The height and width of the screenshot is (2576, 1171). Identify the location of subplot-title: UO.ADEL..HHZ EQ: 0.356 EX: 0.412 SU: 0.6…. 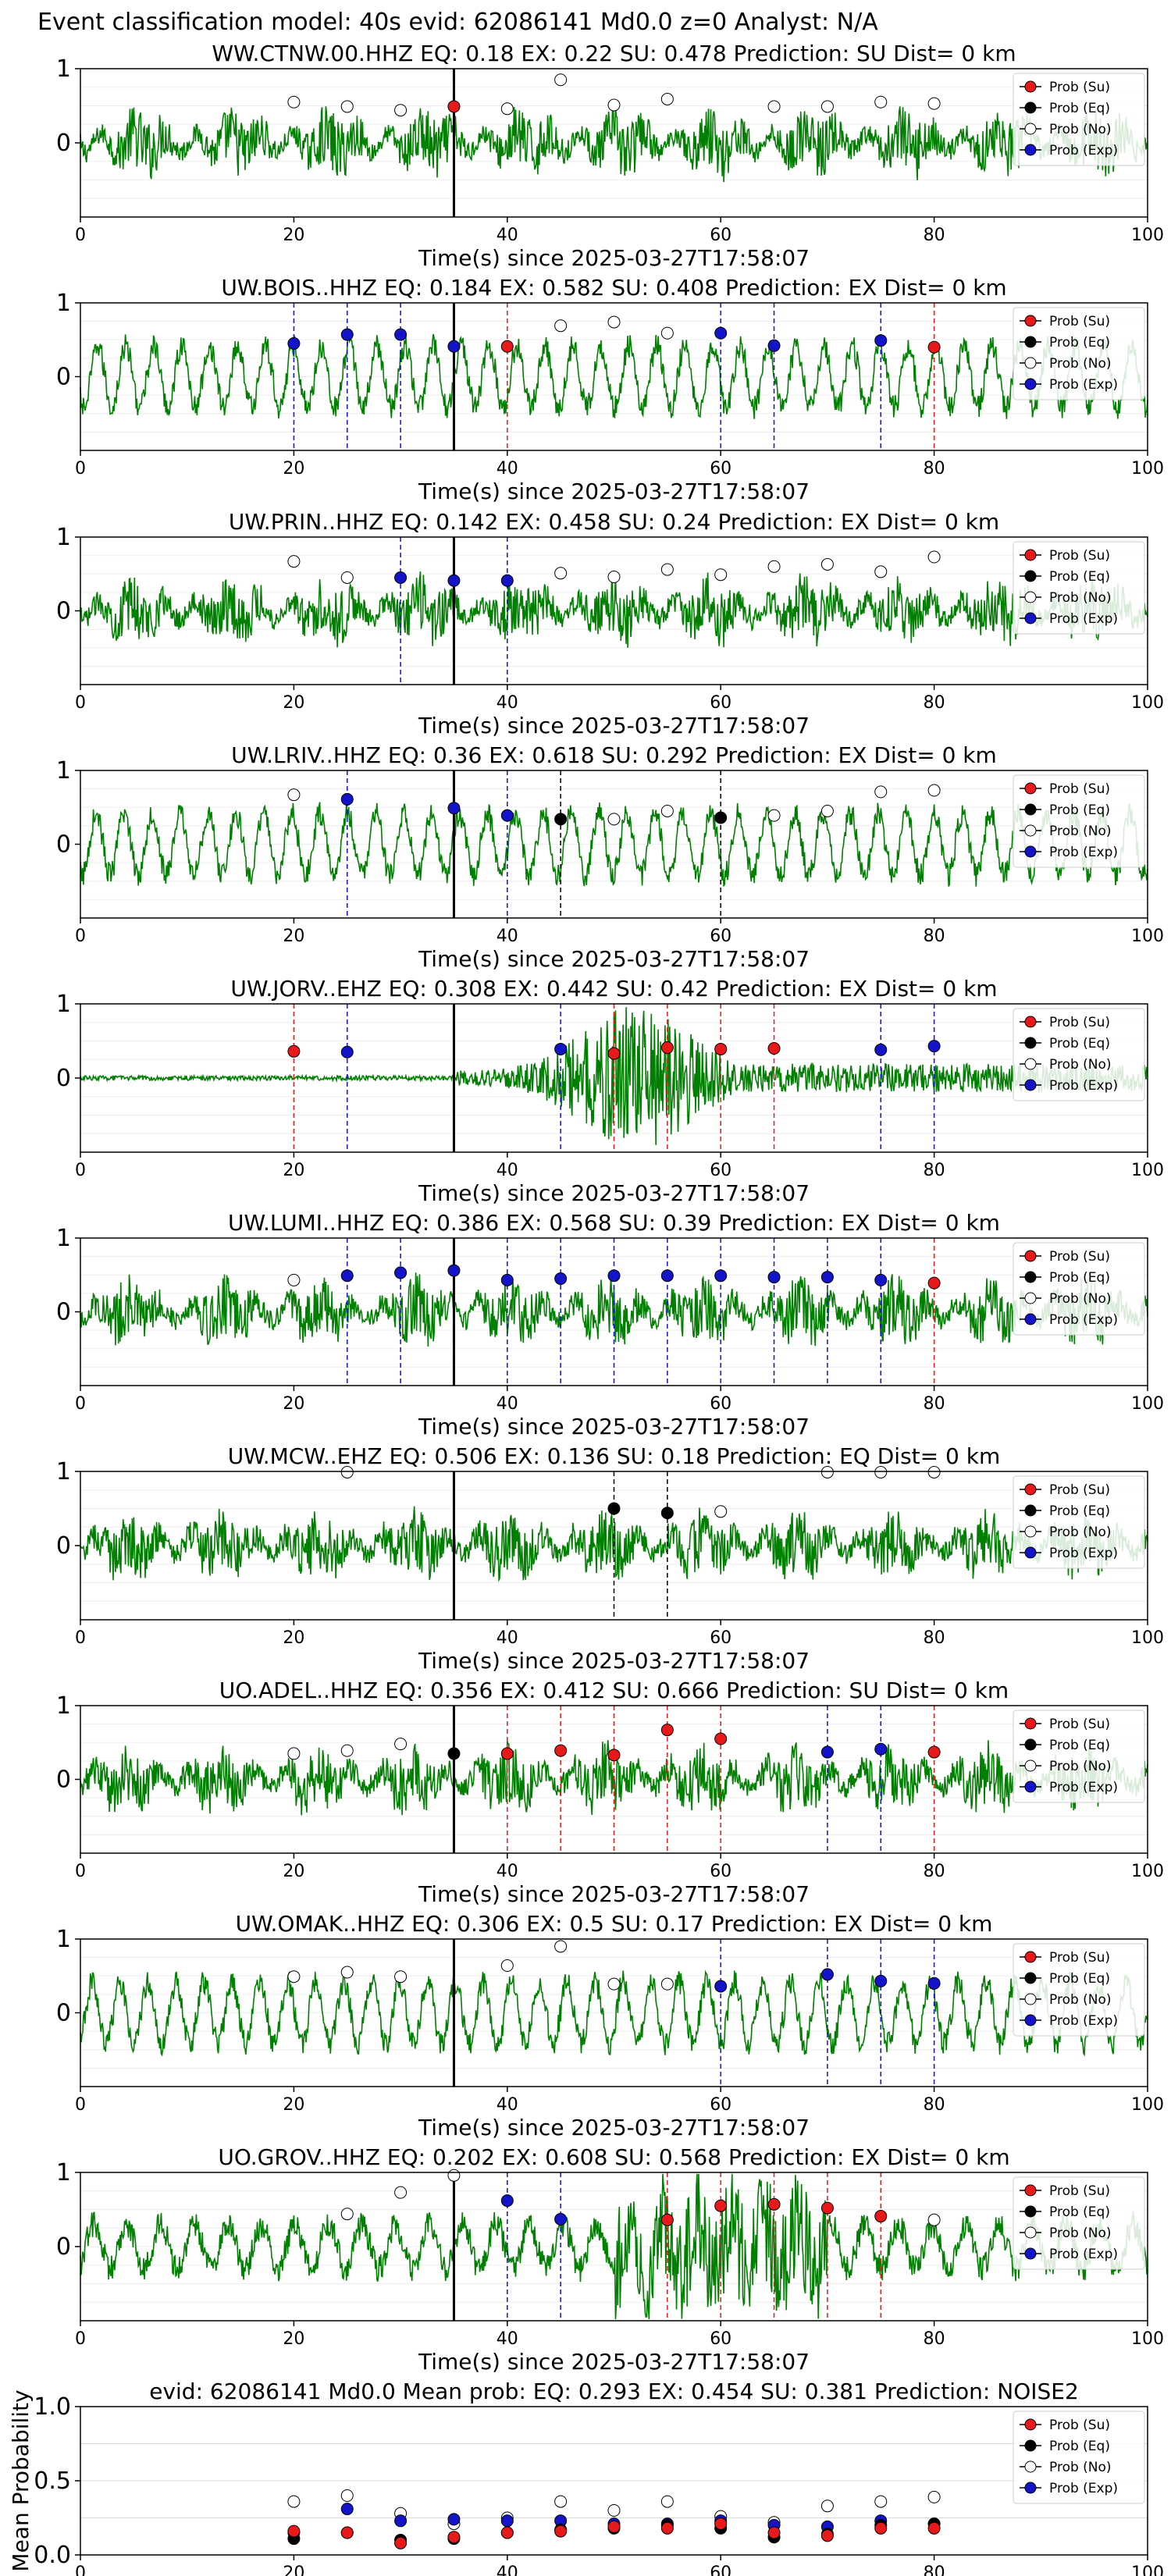
(614, 1690).